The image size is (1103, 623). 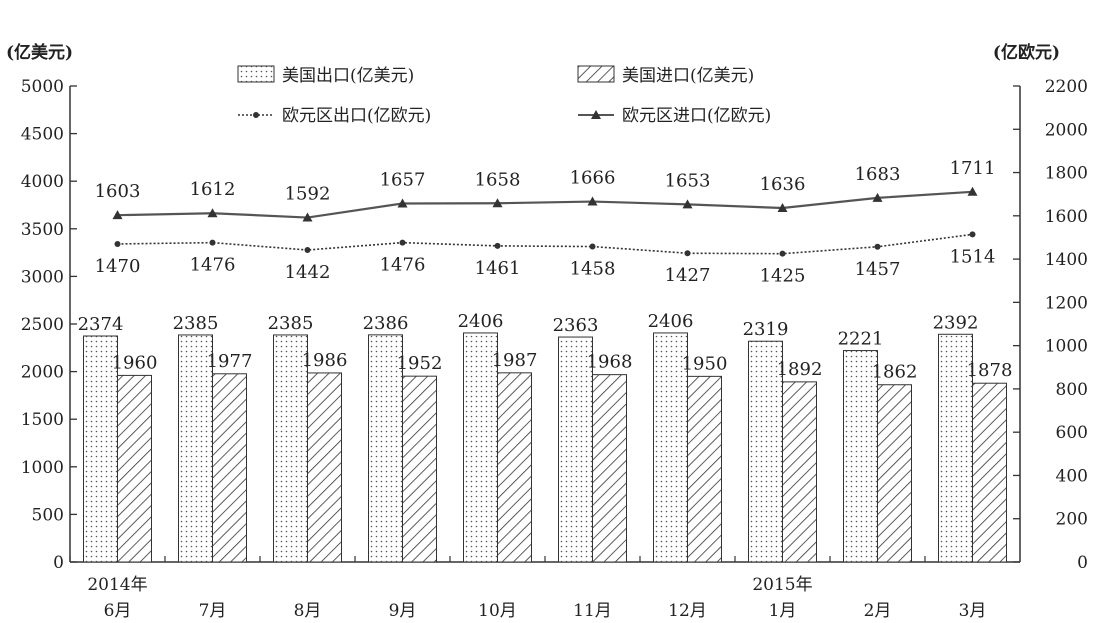 I want to click on data-label-us-export: 2221, so click(x=861, y=339).